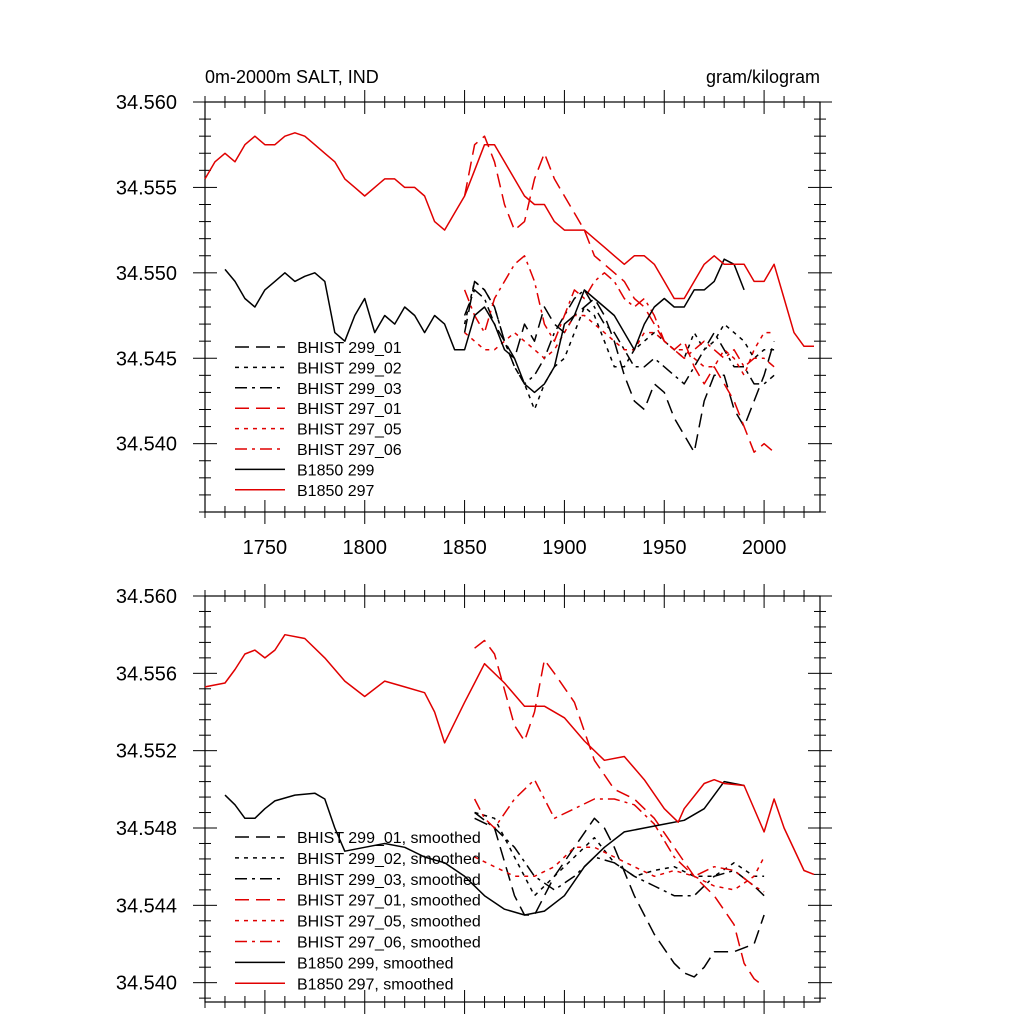 This screenshot has width=1024, height=1024. I want to click on y-tick-label: 34.545, so click(146, 359).